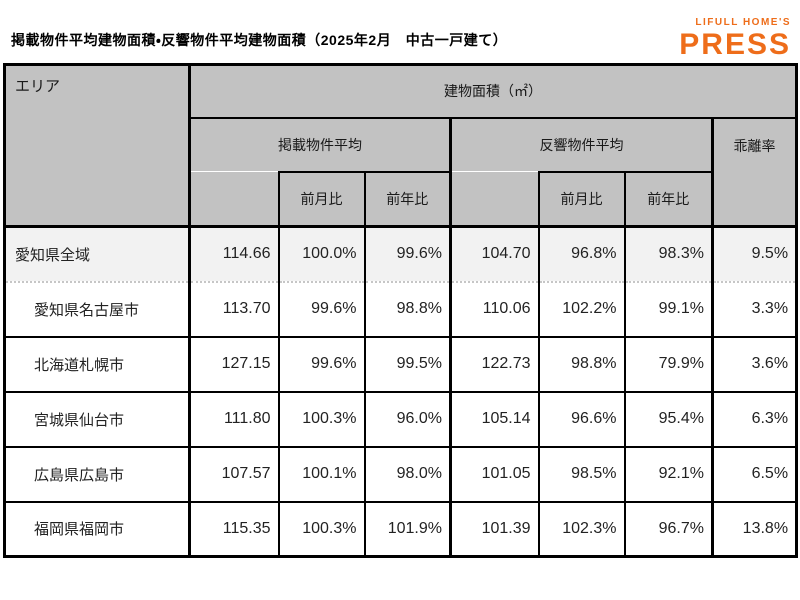 The image size is (800, 600). I want to click on response-mom-cell: 102.2%, so click(581, 309).